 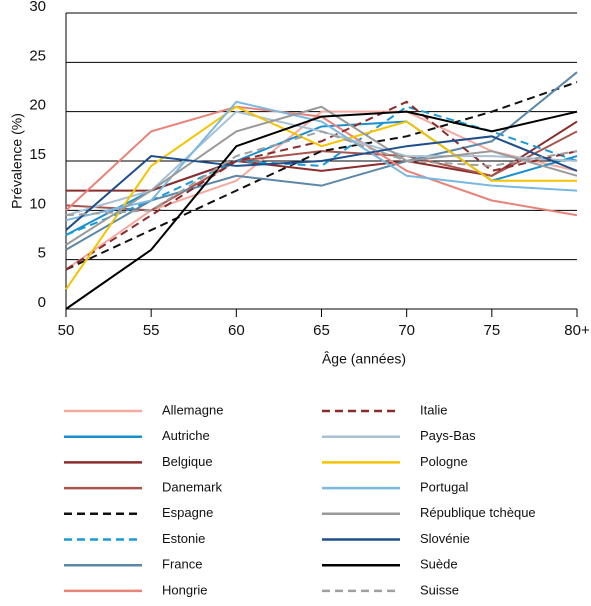 I want to click on legend-label: Hongrie, so click(x=185, y=589).